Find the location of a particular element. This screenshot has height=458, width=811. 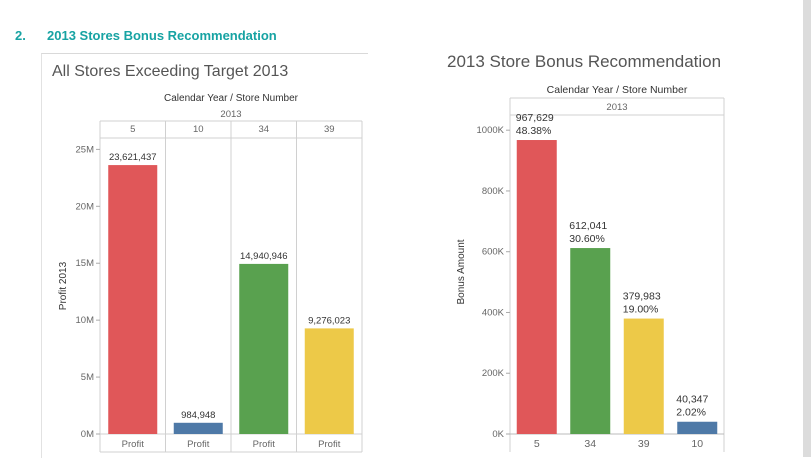

right-header-year: 2013 is located at coordinates (616, 107).